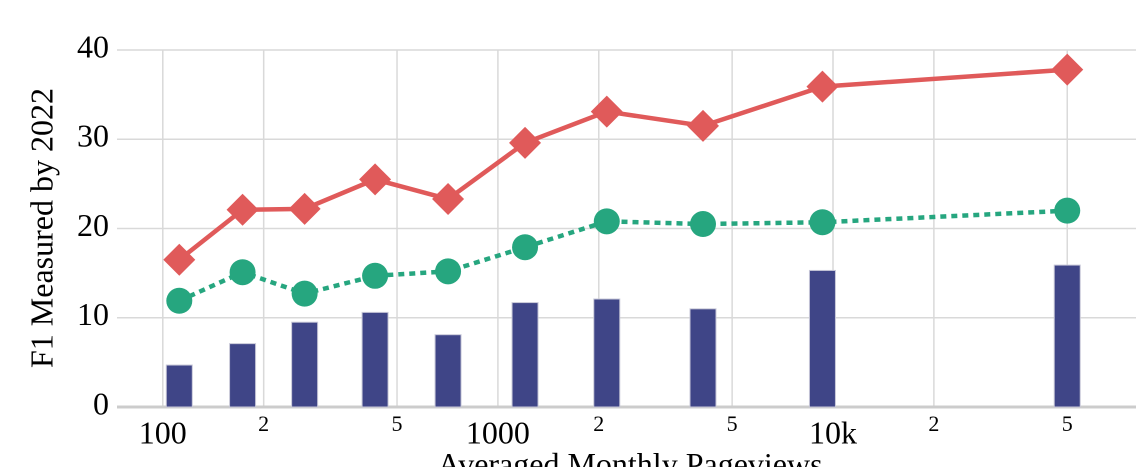 This screenshot has height=467, width=1136. I want to click on y-axis-label: F1 Measured by 2022, so click(41, 228).